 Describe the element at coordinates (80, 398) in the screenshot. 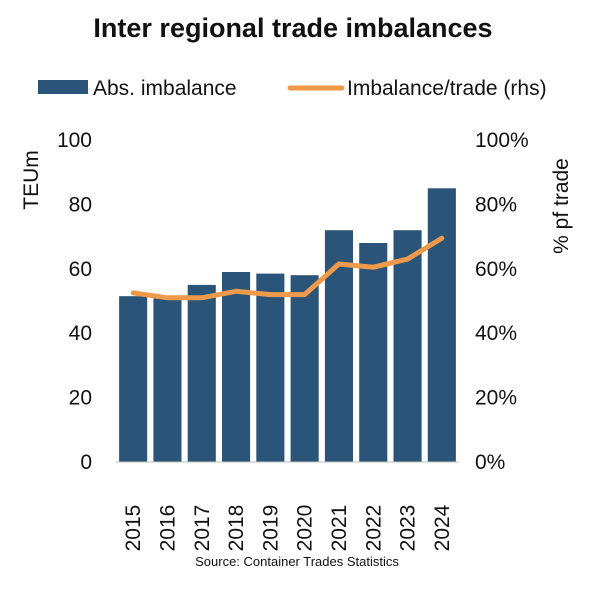

I see `y-tick-label: 20` at that location.